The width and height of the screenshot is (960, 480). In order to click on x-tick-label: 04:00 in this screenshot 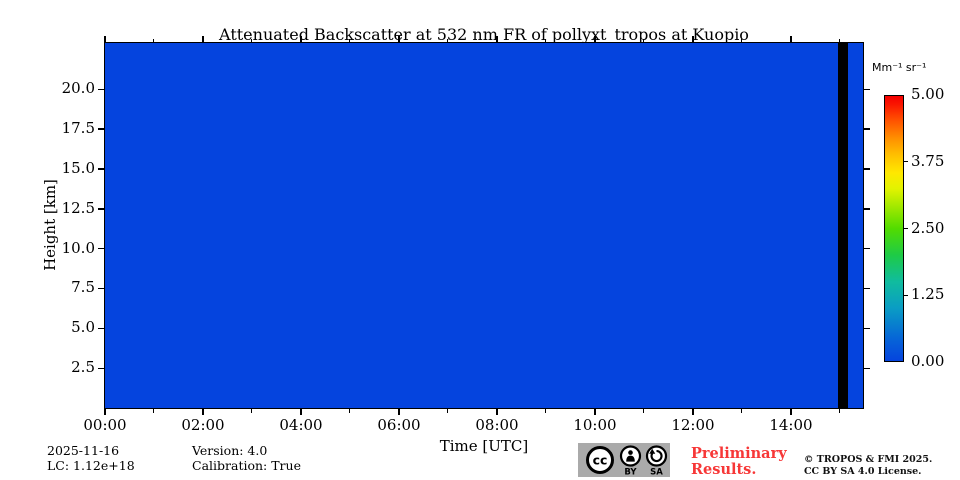, I will do `click(301, 425)`.